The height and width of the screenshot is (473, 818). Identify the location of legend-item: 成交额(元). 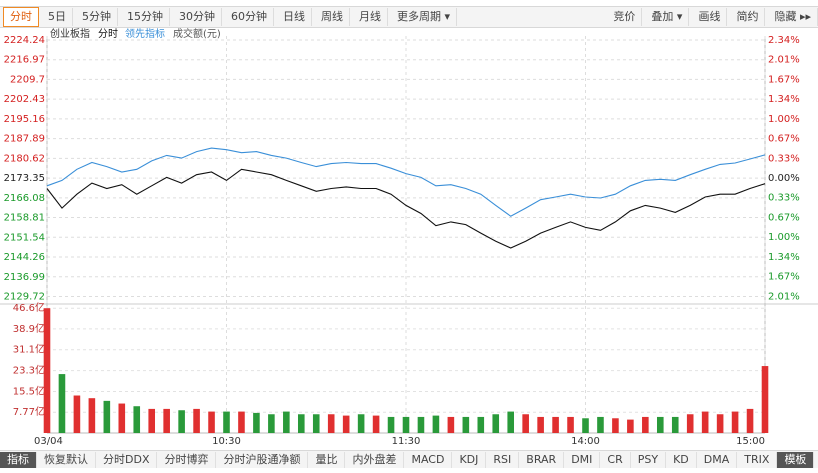
(197, 33).